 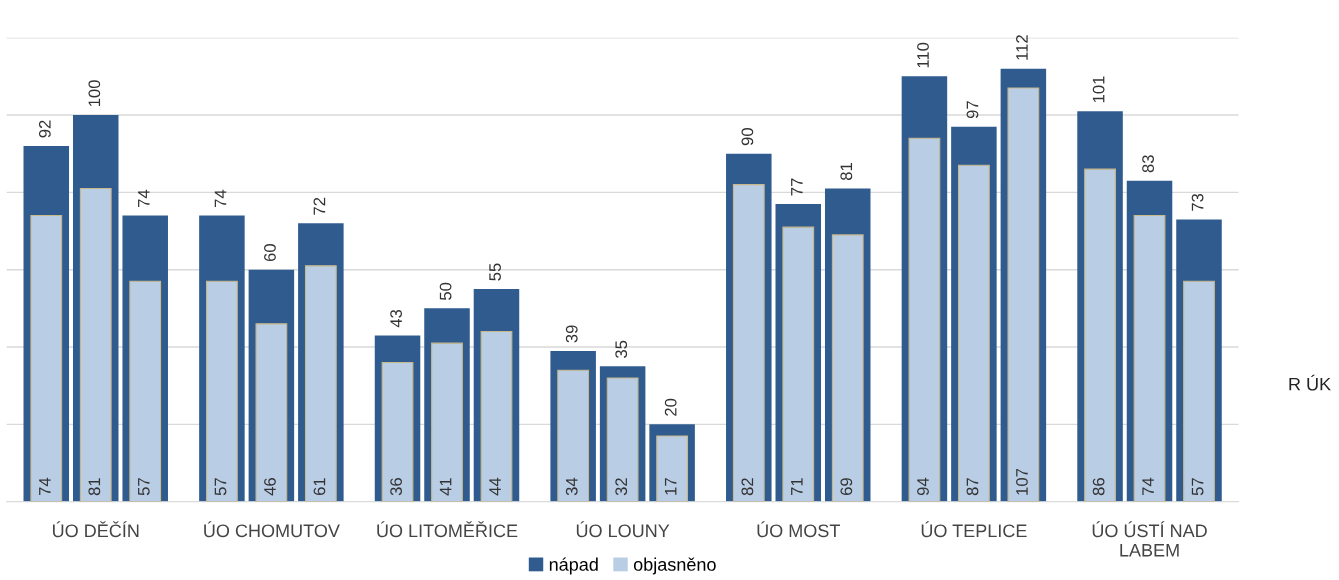 I want to click on data-label: 69, so click(x=846, y=487).